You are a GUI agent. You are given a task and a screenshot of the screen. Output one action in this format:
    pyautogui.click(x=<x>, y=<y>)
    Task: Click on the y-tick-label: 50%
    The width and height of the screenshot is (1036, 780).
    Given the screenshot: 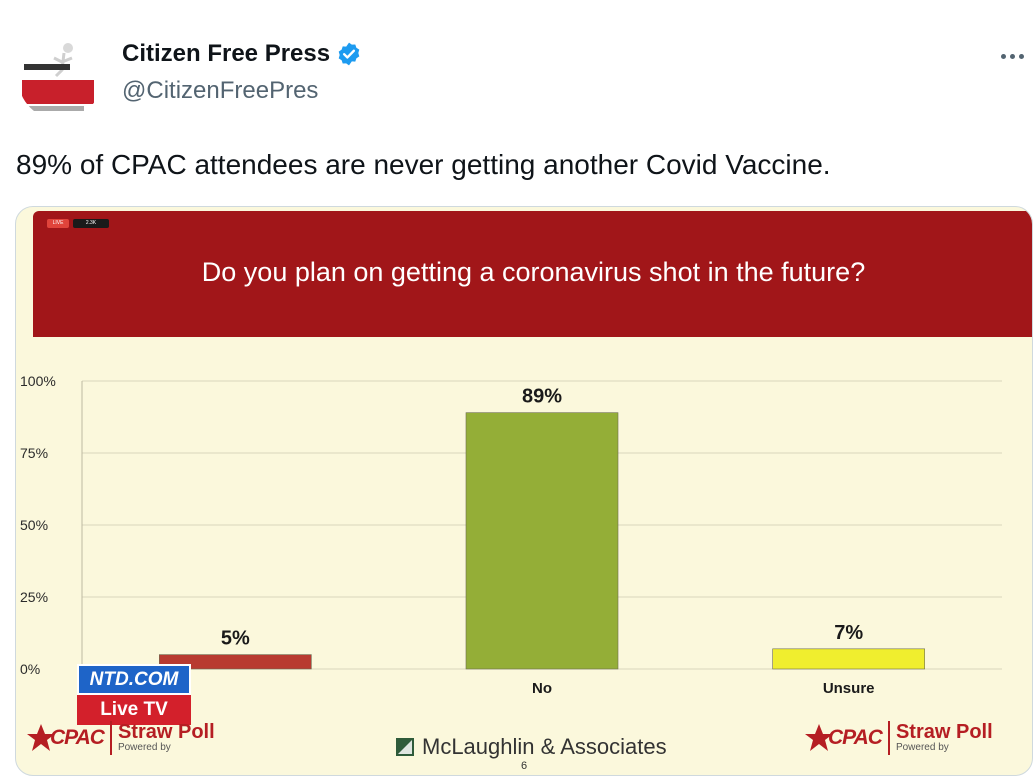 What is the action you would take?
    pyautogui.click(x=34, y=525)
    